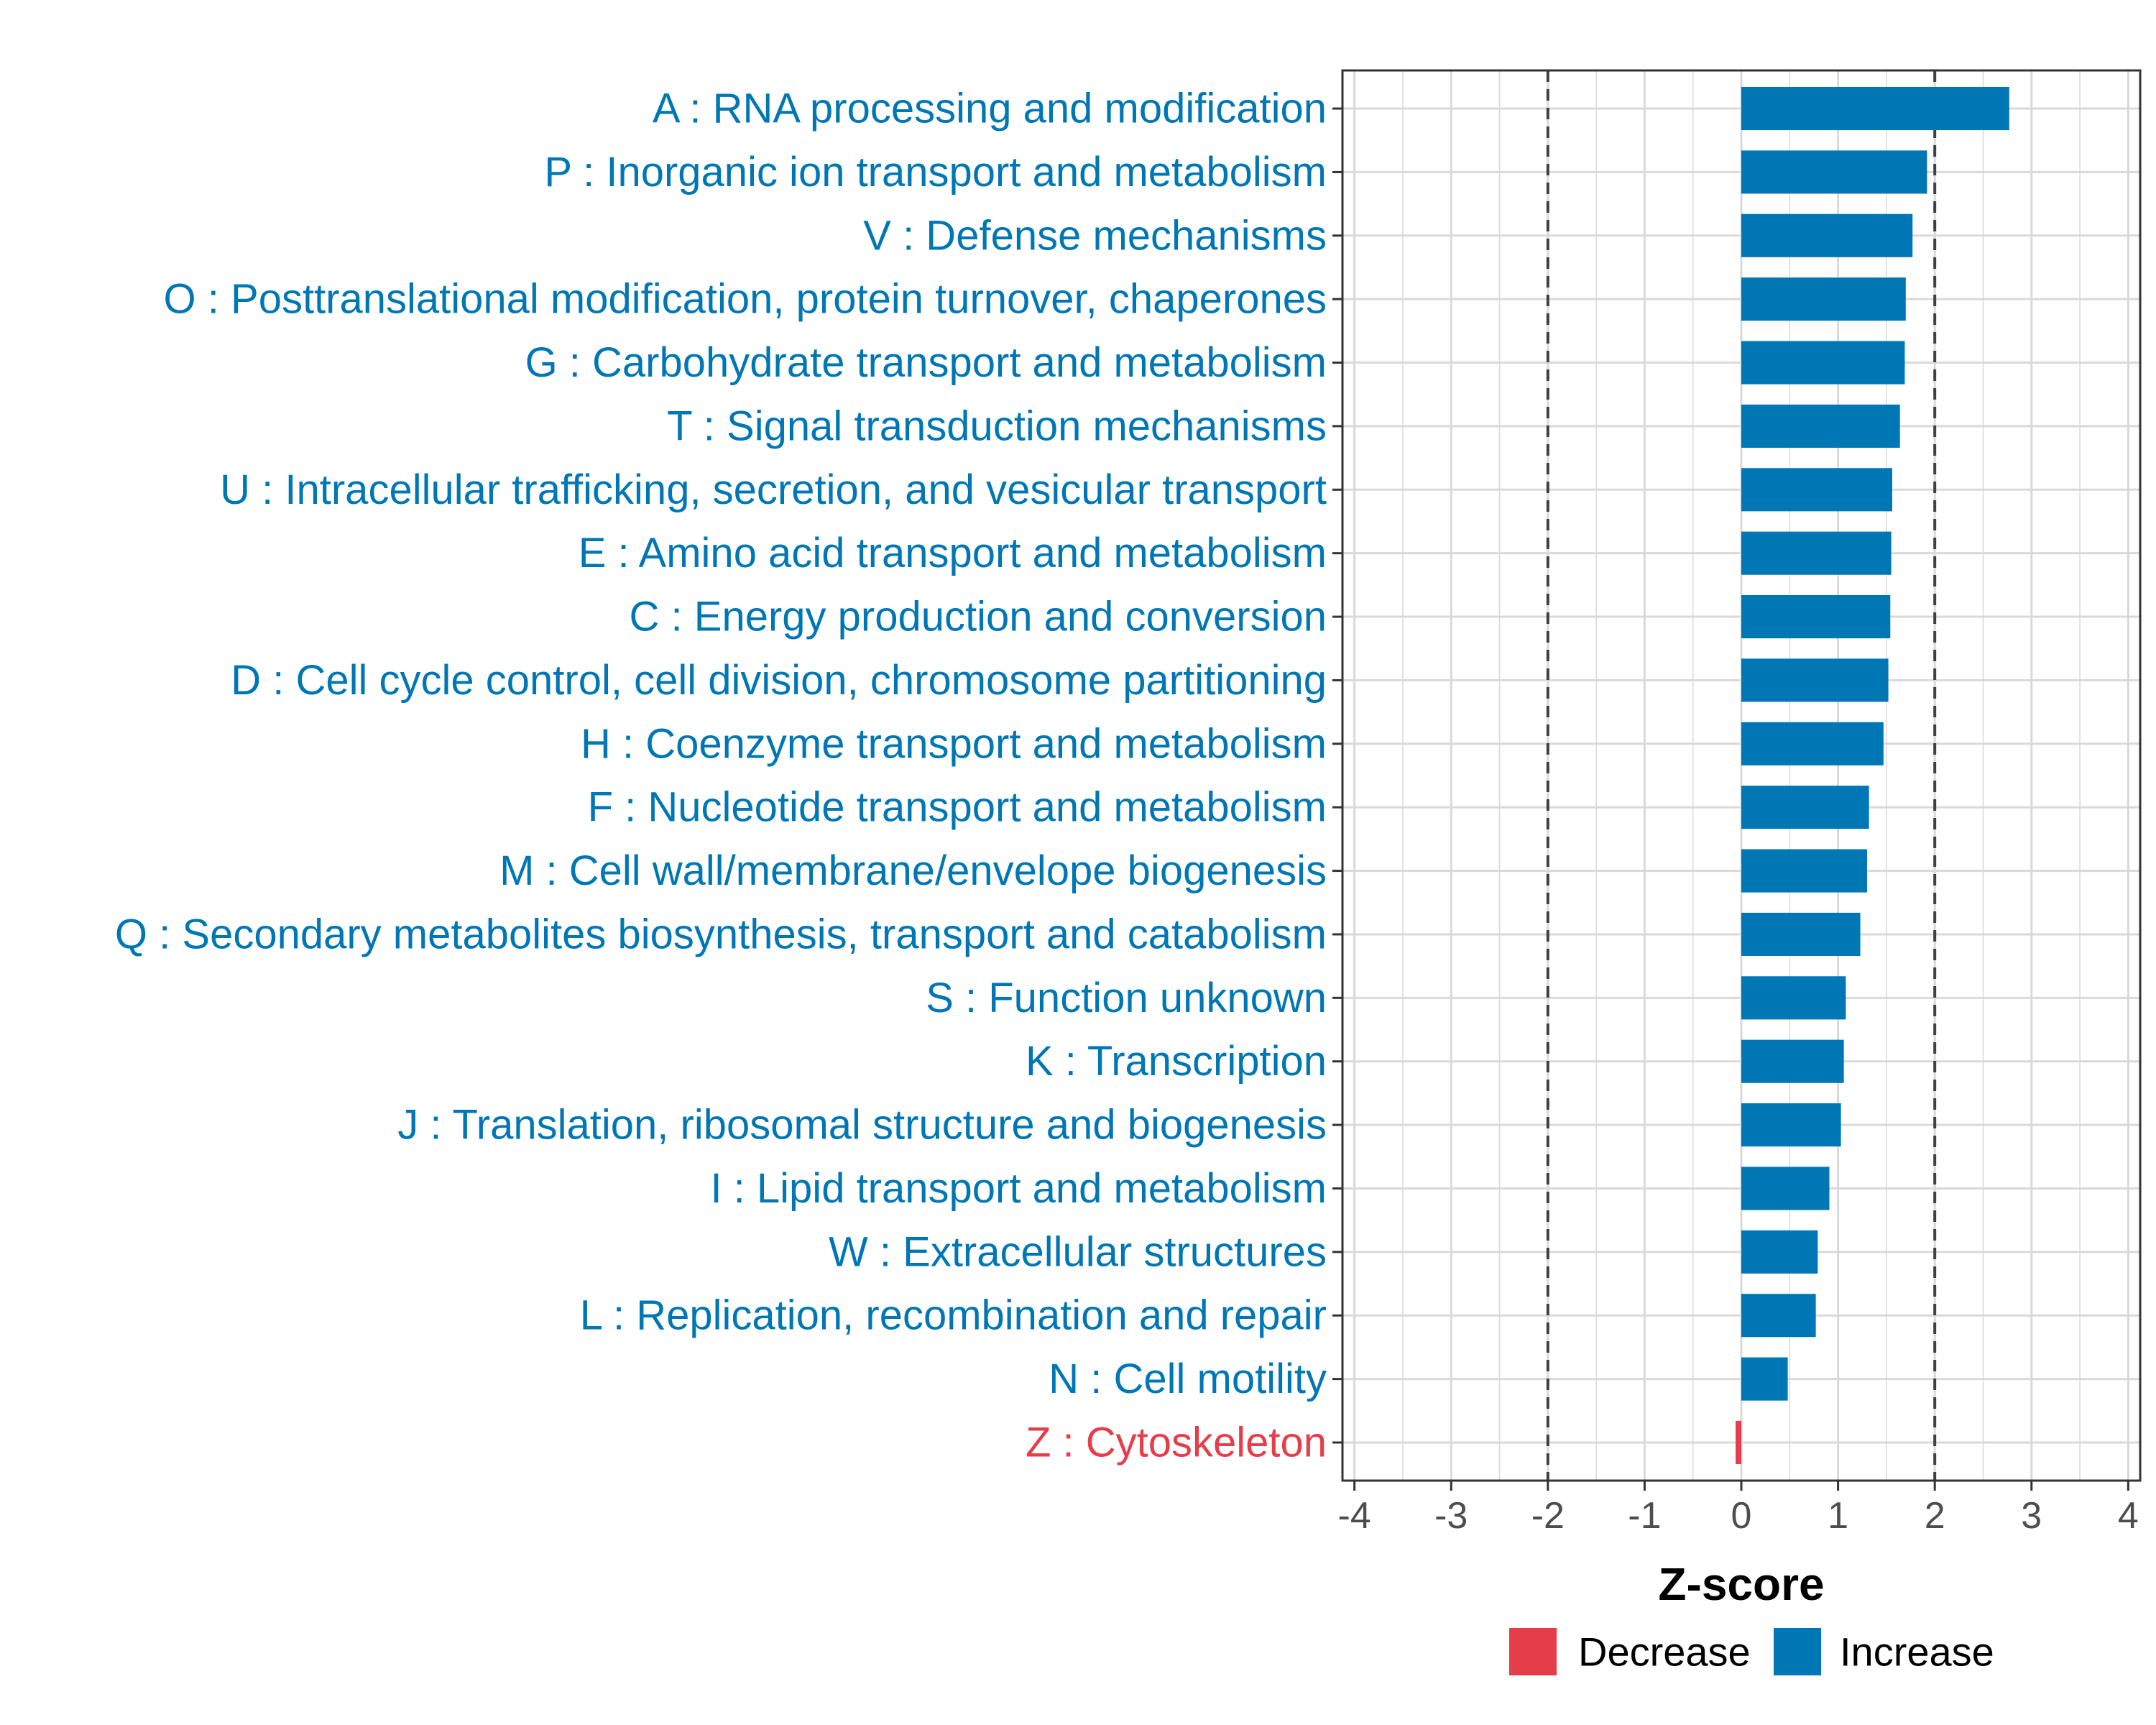 Image resolution: width=2156 pixels, height=1725 pixels. I want to click on y-tick-label: F : Nucleotide transport and metabolism, so click(957, 807).